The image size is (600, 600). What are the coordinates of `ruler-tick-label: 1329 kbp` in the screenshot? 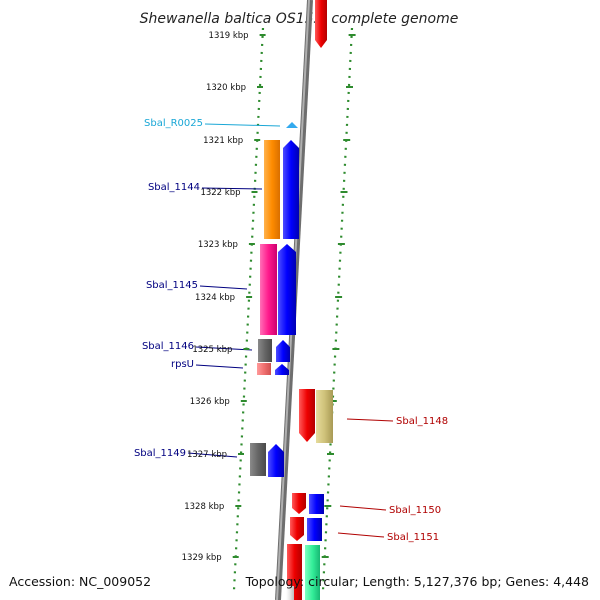 It's located at (202, 558).